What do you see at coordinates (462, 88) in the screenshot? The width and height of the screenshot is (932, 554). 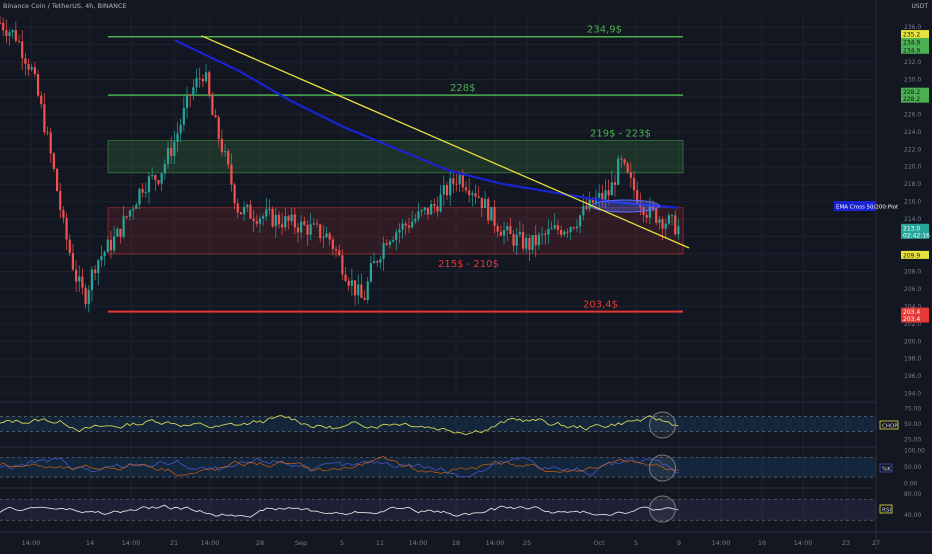 I see `level-label: 228$` at bounding box center [462, 88].